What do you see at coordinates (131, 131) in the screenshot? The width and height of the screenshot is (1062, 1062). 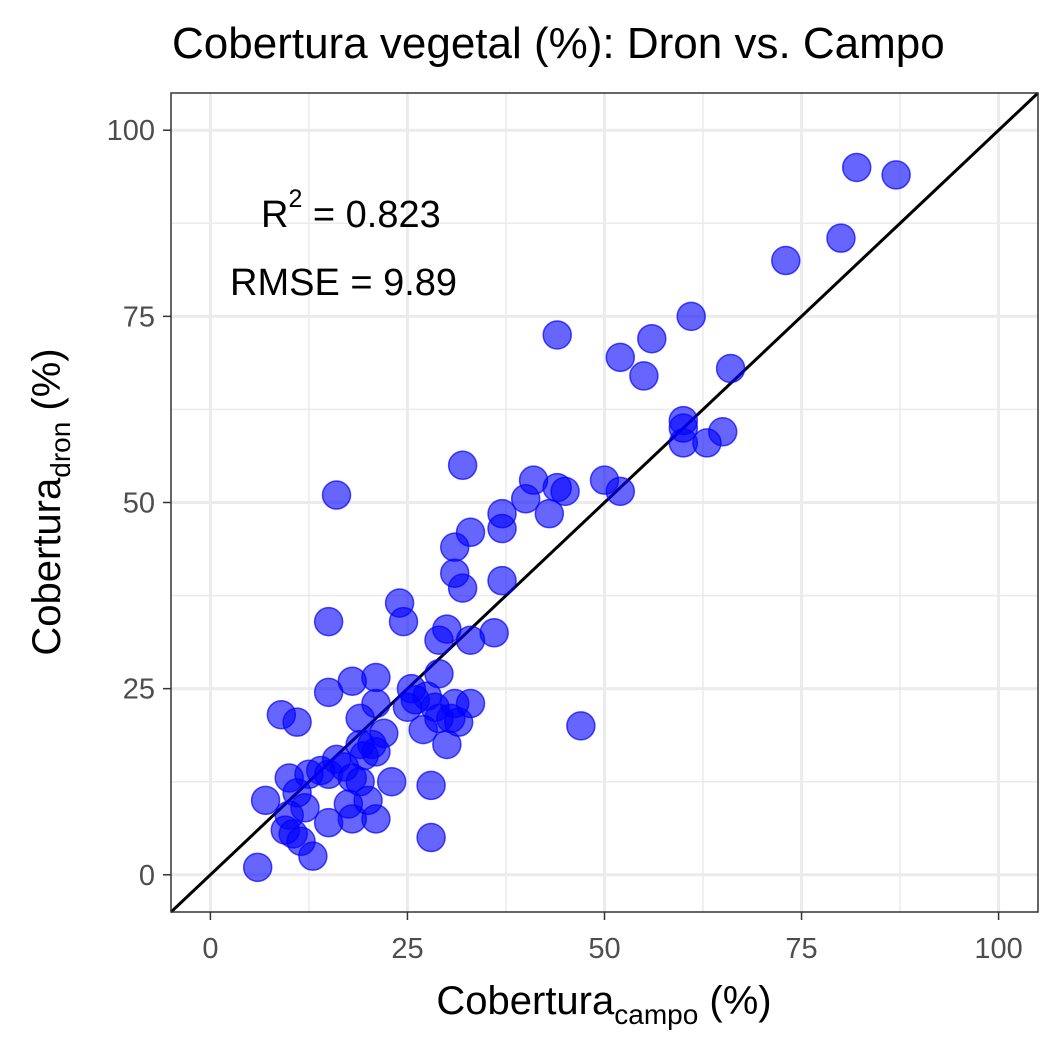 I see `y-tick-label: 100` at bounding box center [131, 131].